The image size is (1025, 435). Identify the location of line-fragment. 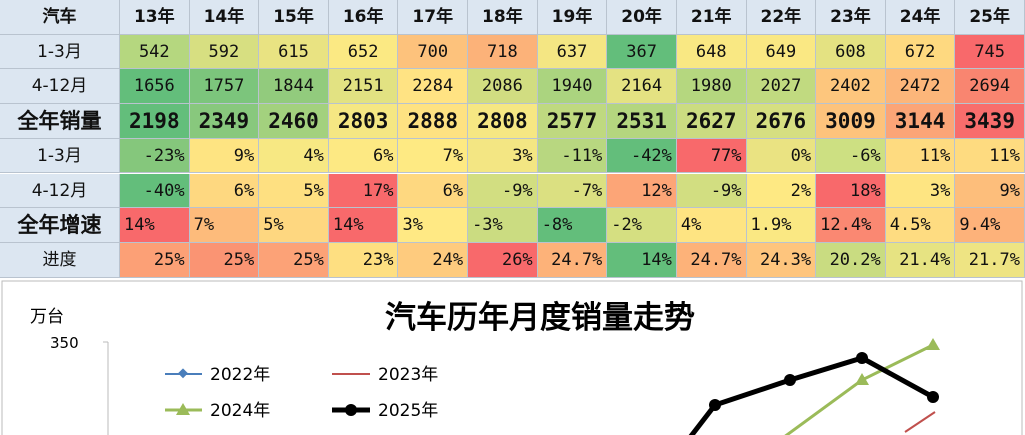
(920, 422).